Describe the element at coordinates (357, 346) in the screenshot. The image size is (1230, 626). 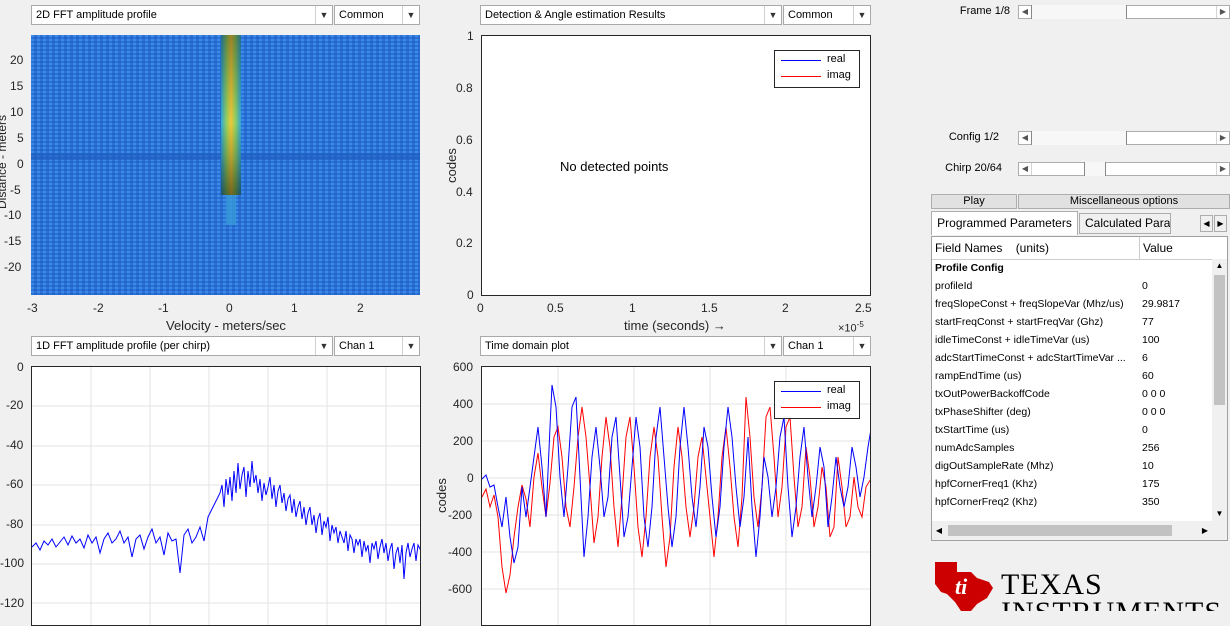
I see `dropdown-value: Chan 1` at that location.